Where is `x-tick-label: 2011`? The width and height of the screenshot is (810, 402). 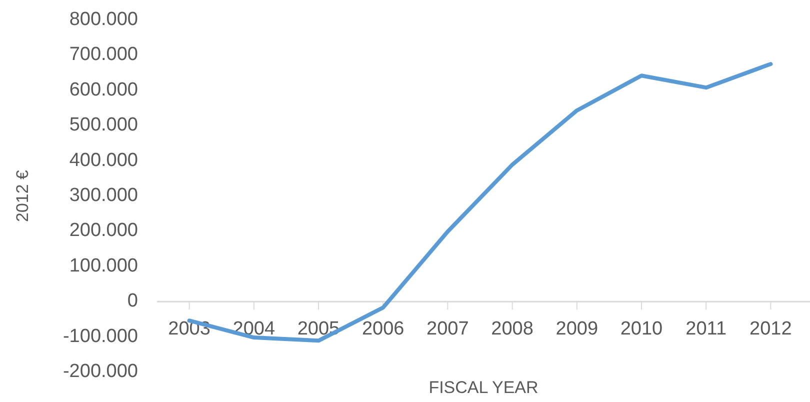 x-tick-label: 2011 is located at coordinates (706, 329).